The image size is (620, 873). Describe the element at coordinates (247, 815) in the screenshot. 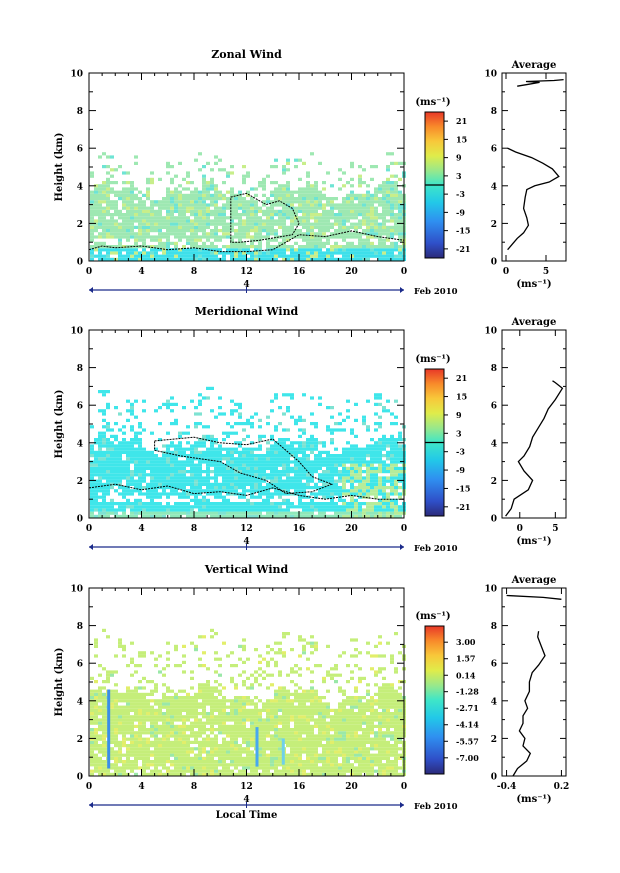

I see `x-axis-label: Local Time` at that location.